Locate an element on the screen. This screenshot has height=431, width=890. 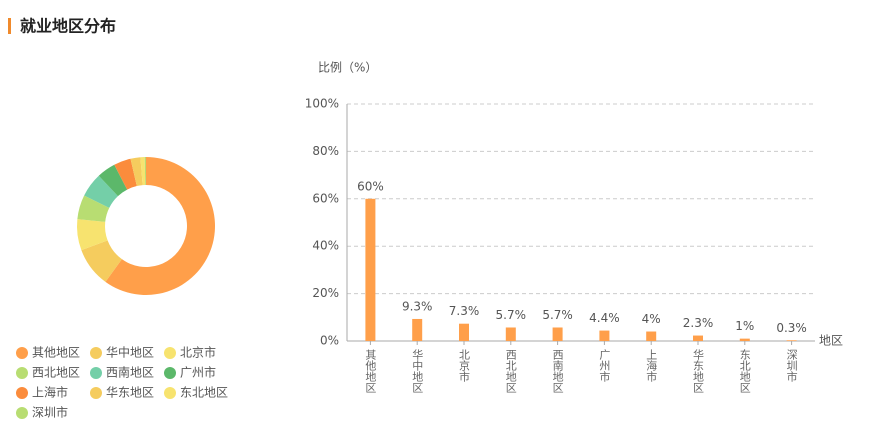
legend-label: 广州市 is located at coordinates (198, 372).